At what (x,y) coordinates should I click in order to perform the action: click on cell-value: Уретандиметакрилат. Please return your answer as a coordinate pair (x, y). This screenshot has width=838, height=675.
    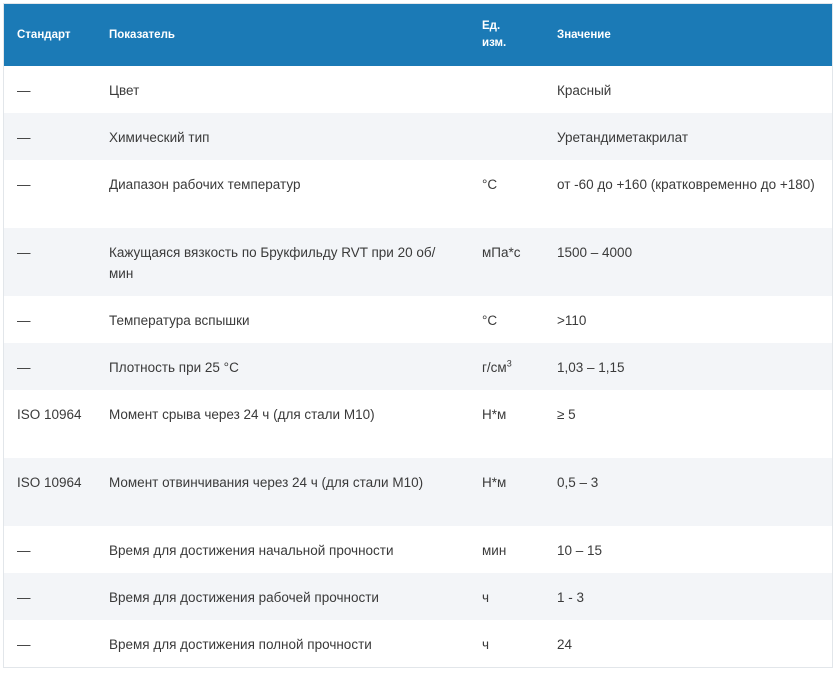
    Looking at the image, I should click on (623, 137).